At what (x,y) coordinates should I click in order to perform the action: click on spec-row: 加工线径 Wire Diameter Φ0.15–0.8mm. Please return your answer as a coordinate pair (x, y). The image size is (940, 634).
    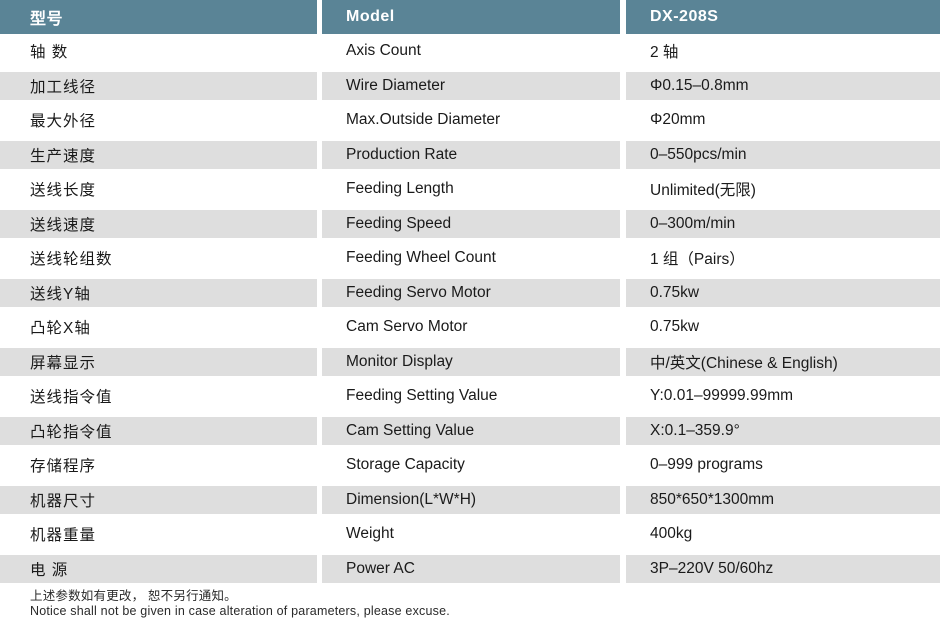
    Looking at the image, I should click on (470, 85).